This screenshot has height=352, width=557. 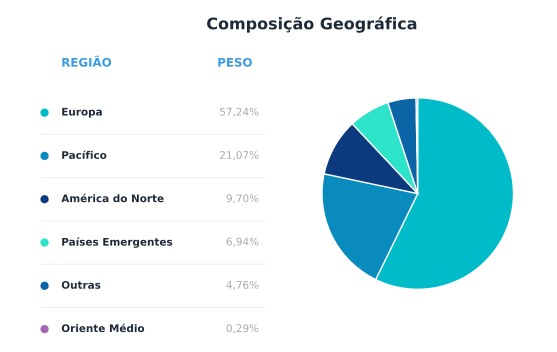 I want to click on legend-label: Europa, so click(x=82, y=113).